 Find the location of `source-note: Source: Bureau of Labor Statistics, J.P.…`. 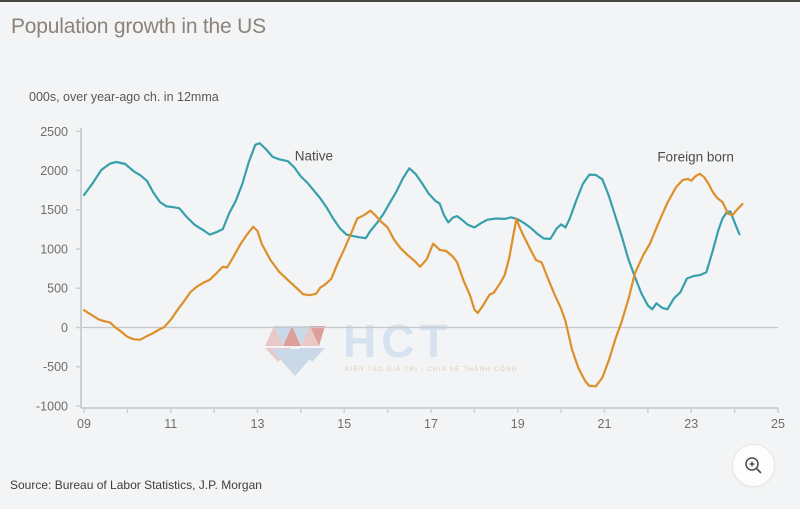

source-note: Source: Bureau of Labor Statistics, J.P.… is located at coordinates (136, 485).